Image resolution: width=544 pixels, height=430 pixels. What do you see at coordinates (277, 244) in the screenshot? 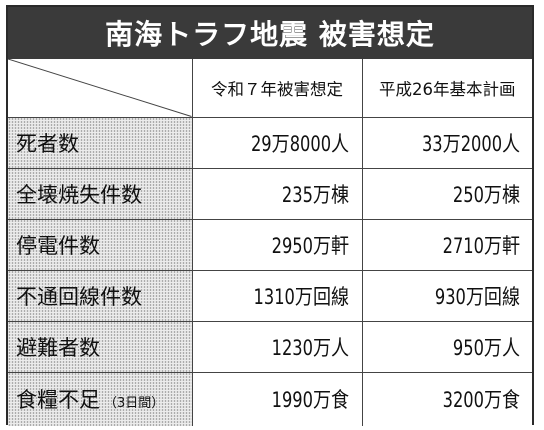
I see `value-new-power-outages: 2950万軒` at bounding box center [277, 244].